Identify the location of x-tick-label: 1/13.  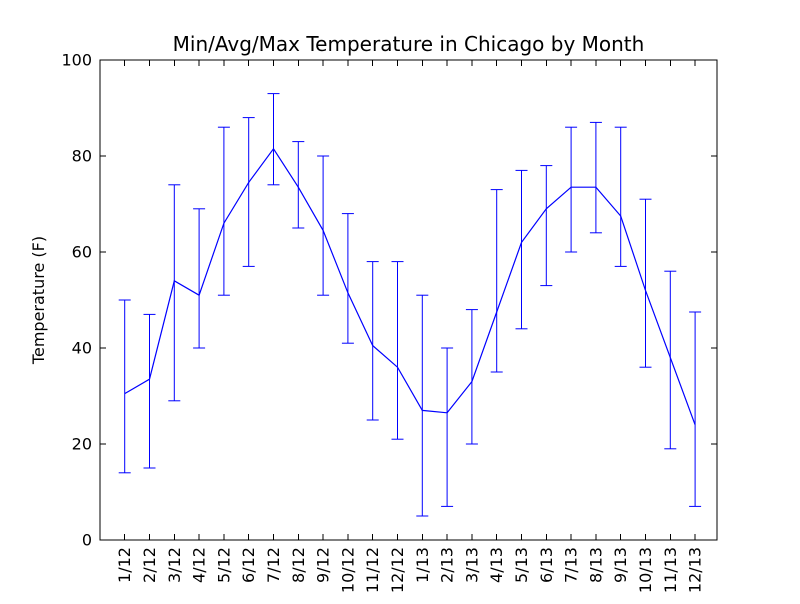
(422, 565).